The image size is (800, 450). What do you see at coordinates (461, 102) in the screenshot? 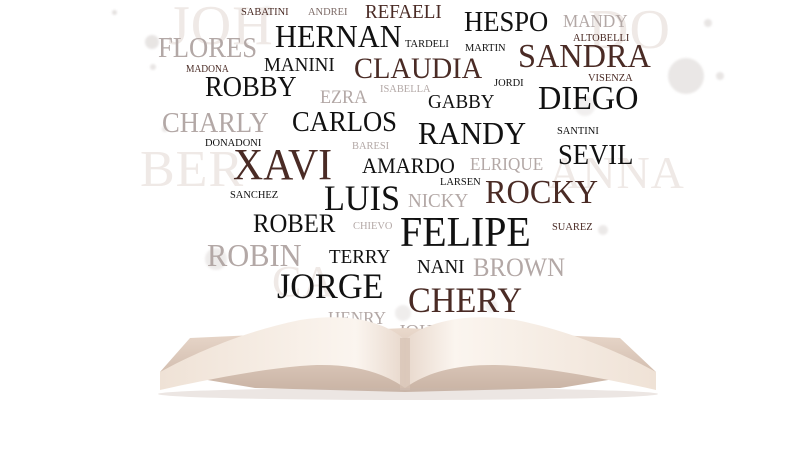
I see `word: GABBY` at bounding box center [461, 102].